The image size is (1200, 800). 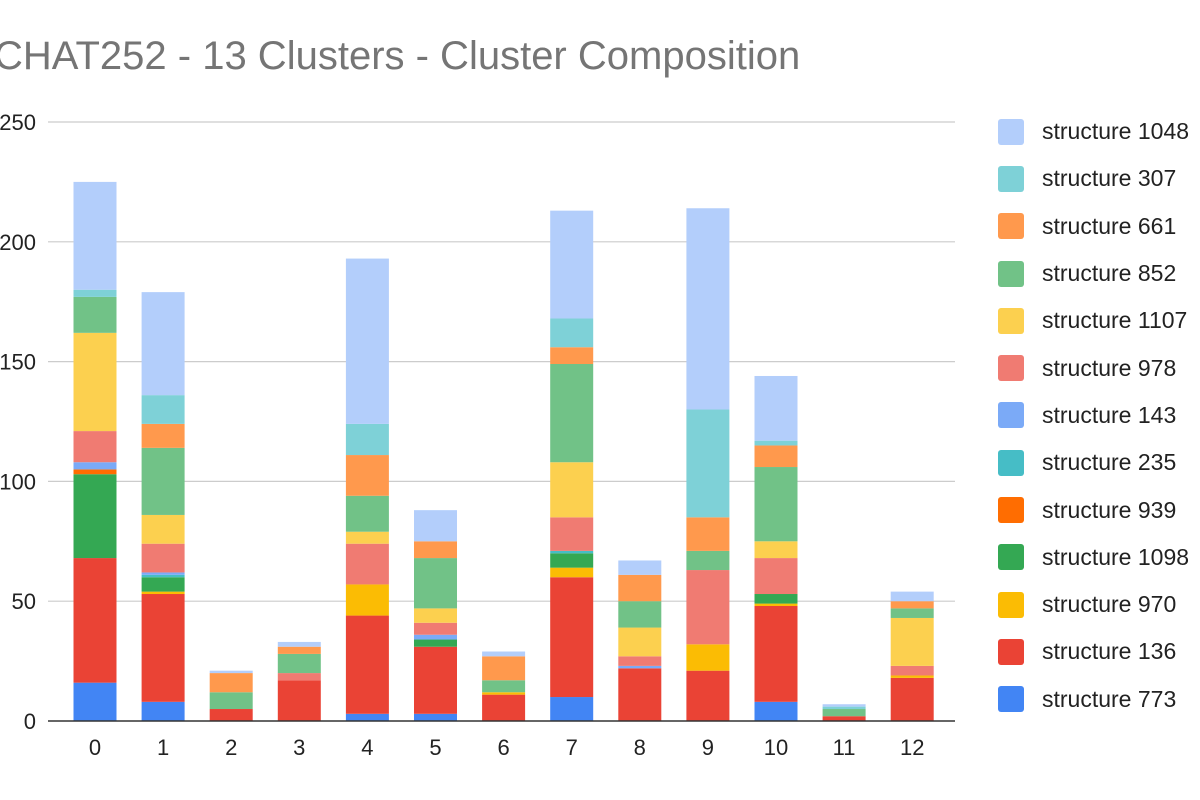 I want to click on legend-item: structure 1048, so click(x=1099, y=131).